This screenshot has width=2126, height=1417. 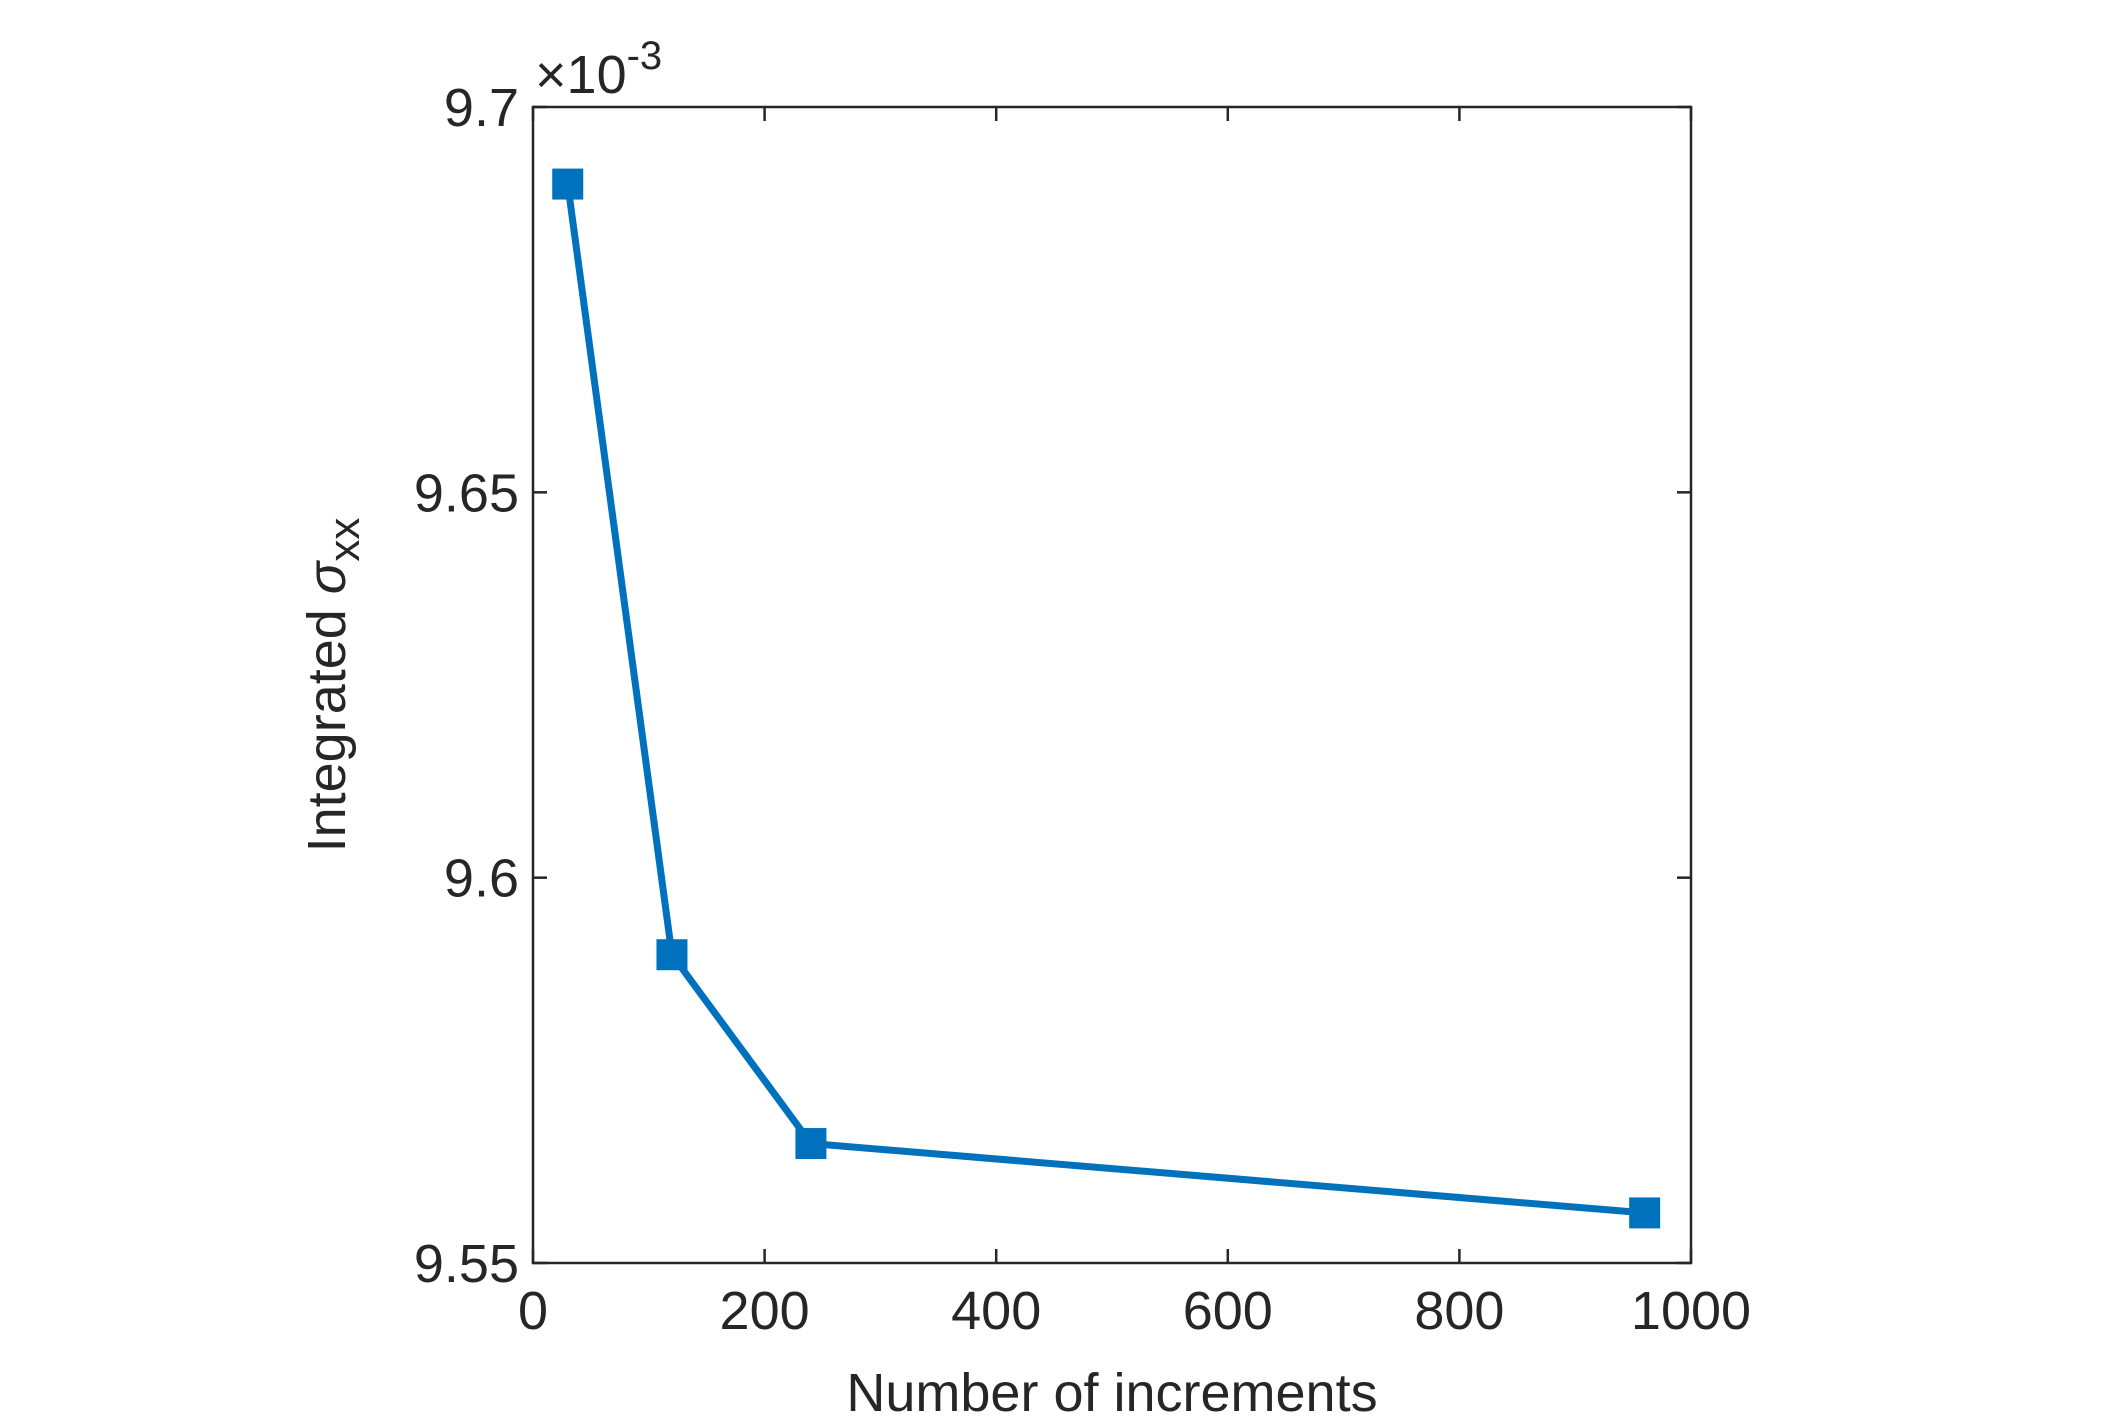 I want to click on x-tick-label: 0, so click(x=533, y=1311).